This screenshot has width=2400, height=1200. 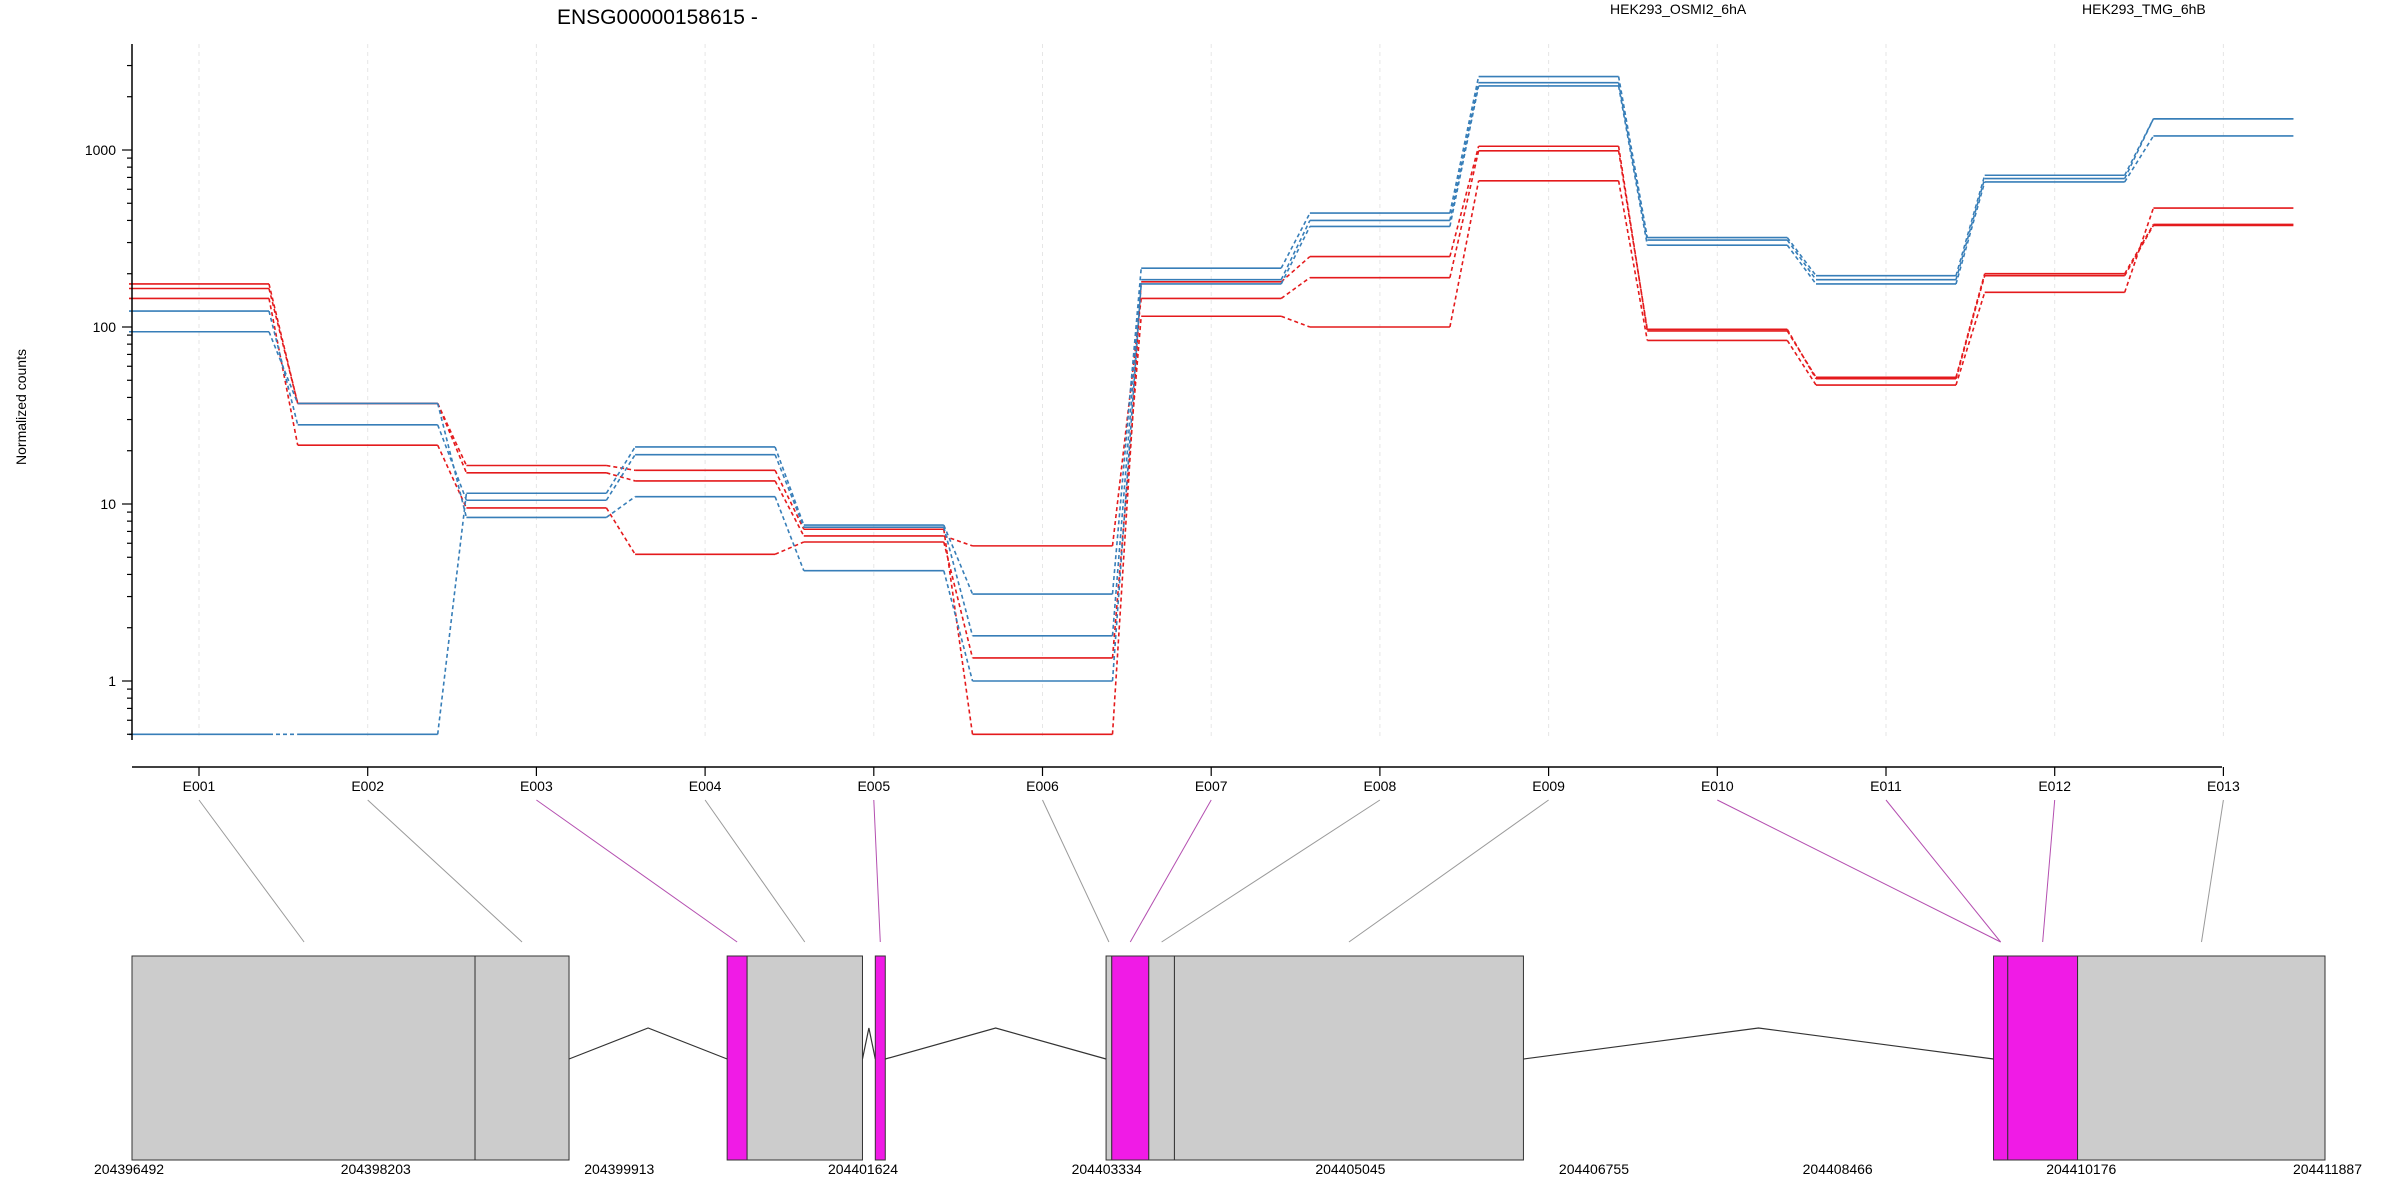 What do you see at coordinates (1211, 871) in the screenshot?
I see `exon-links` at bounding box center [1211, 871].